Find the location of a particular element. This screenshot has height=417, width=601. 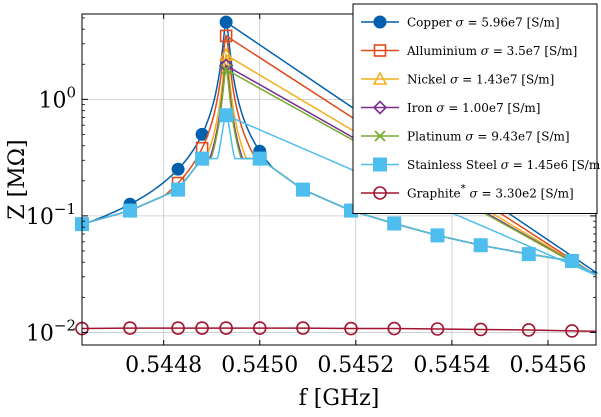

legend-label: Iron σ = 1.00e7 [S/m] is located at coordinates (473, 108).